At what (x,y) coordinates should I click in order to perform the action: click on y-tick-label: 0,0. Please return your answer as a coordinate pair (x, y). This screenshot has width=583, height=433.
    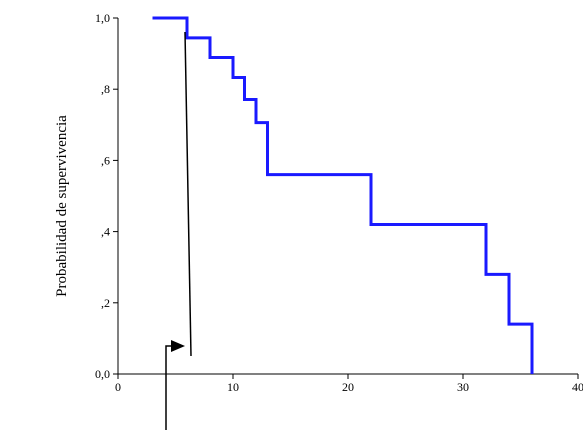
    Looking at the image, I should click on (102, 374).